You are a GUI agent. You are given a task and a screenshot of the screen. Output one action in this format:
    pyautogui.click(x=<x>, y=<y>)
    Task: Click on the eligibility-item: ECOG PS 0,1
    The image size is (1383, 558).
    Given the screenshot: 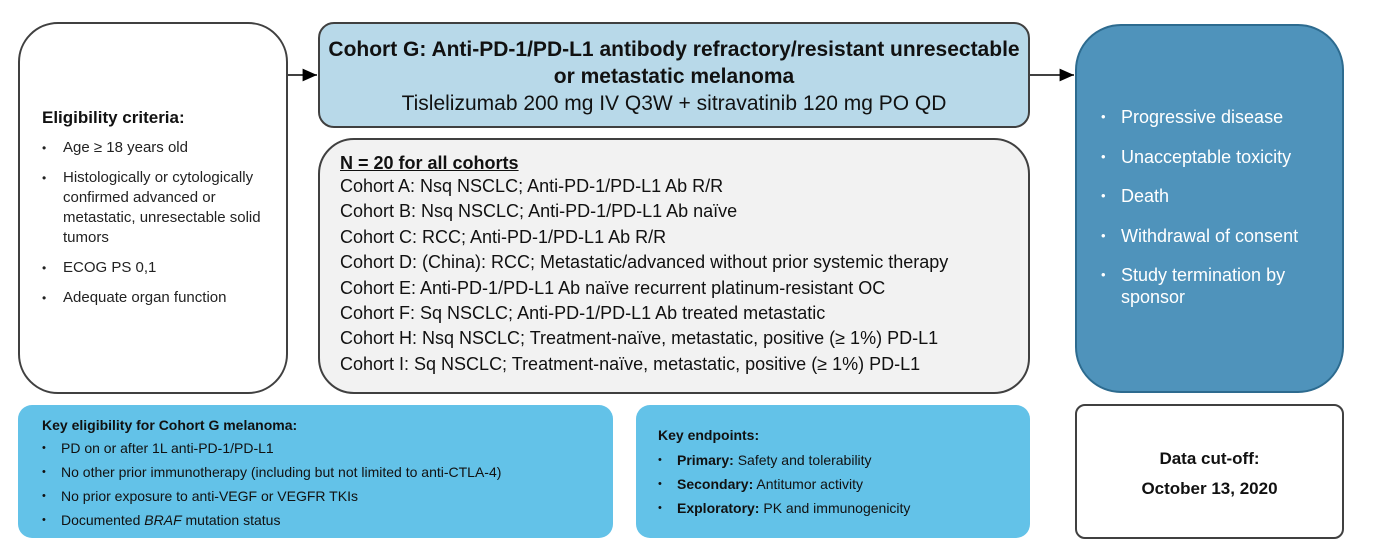 What is the action you would take?
    pyautogui.click(x=158, y=268)
    